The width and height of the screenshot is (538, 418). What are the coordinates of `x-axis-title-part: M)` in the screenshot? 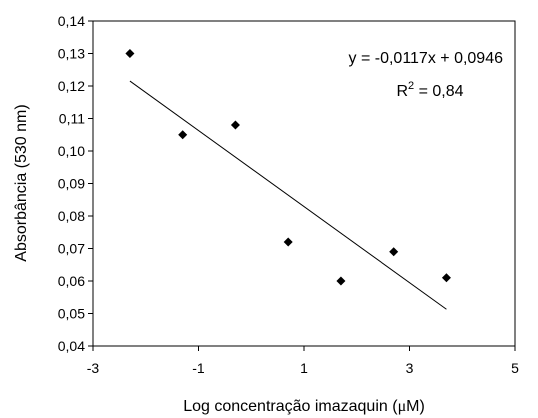 It's located at (415, 406).